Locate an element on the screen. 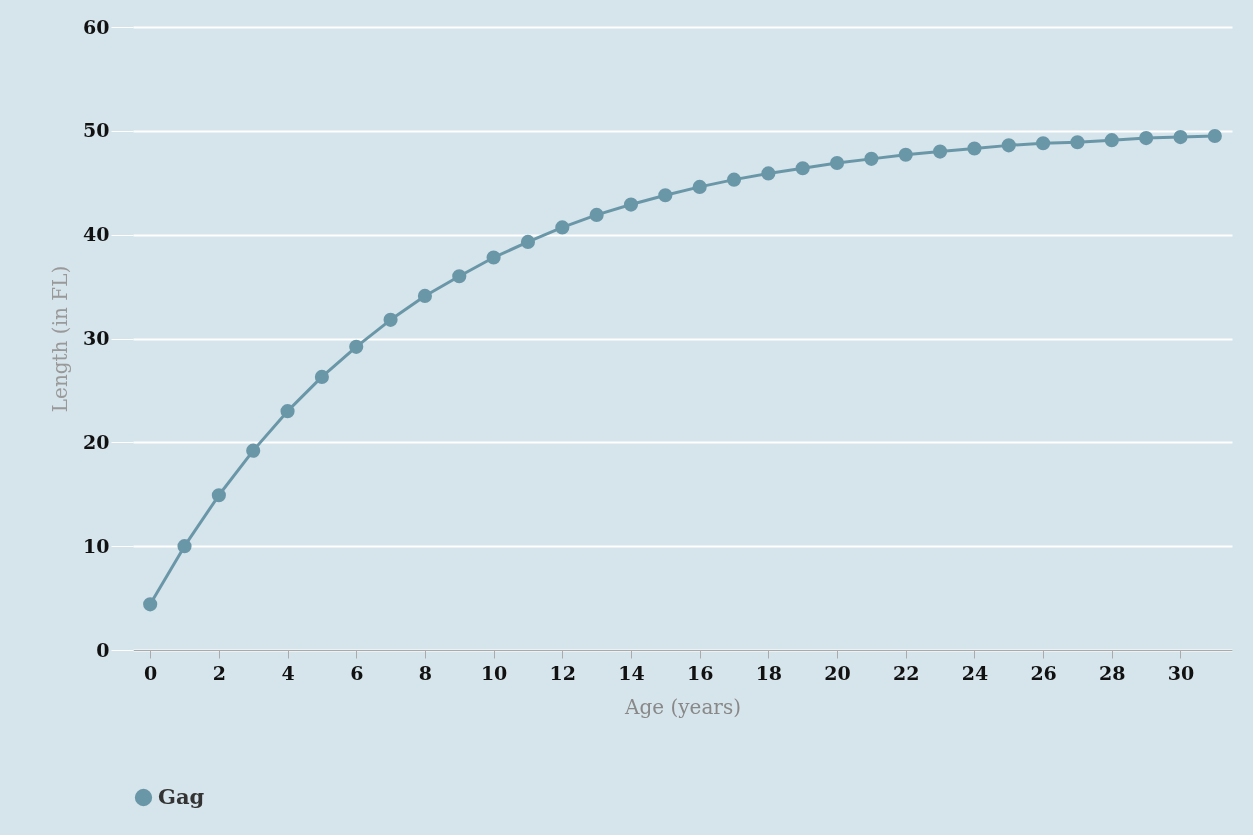 The image size is (1253, 835). y-axis-title: Length (in FL) is located at coordinates (60, 339).